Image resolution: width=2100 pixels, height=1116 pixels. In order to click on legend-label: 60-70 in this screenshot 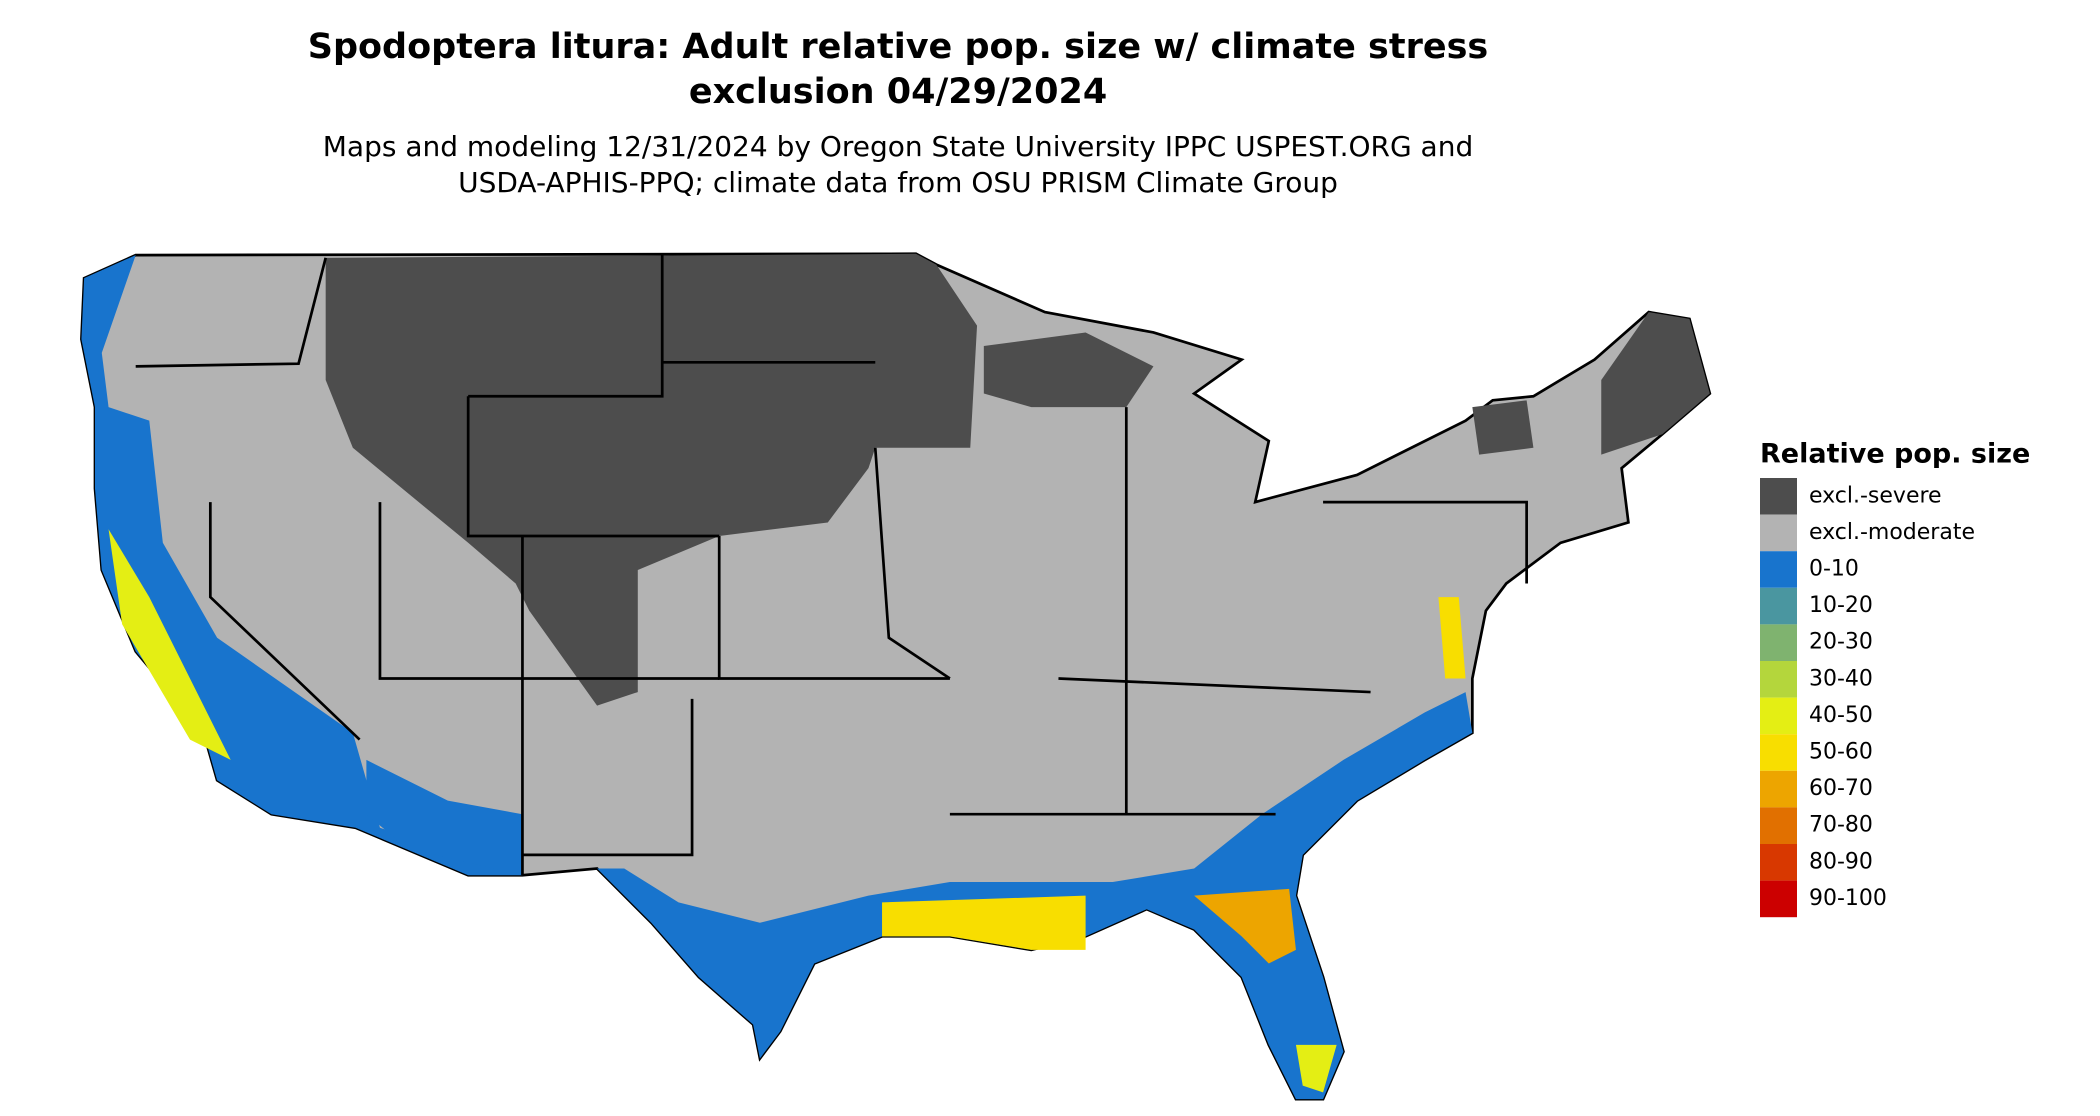, I will do `click(1841, 788)`.